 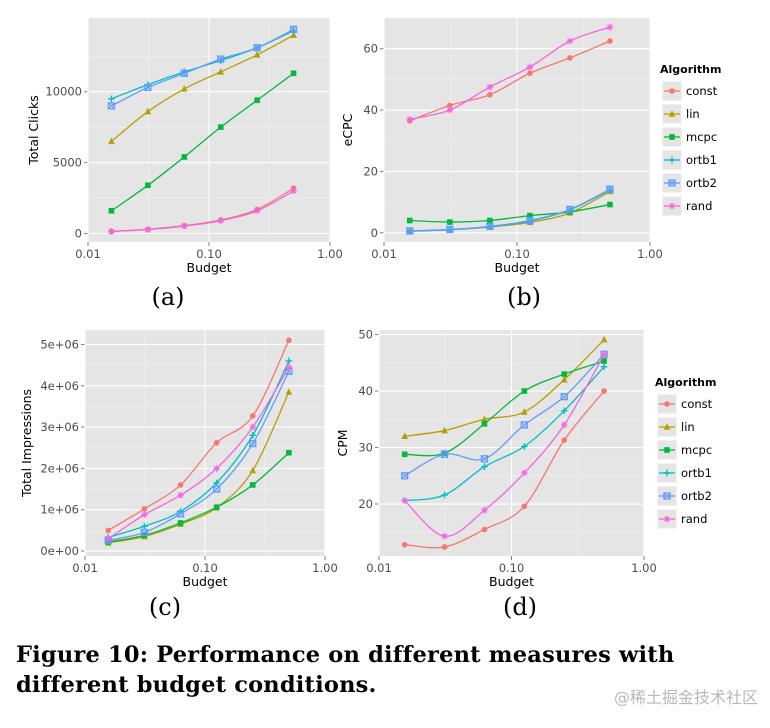 What do you see at coordinates (504, 469) in the screenshot?
I see `series-const` at bounding box center [504, 469].